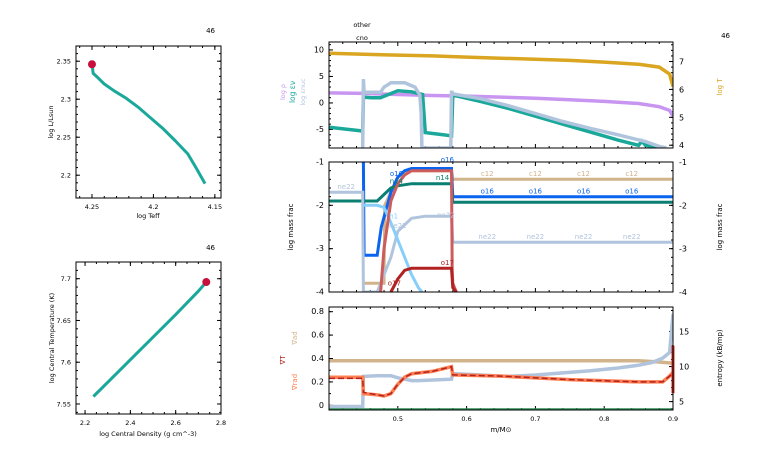 Image resolution: width=766 pixels, height=460 pixels. What do you see at coordinates (683, 205) in the screenshot?
I see `y2-tick-label: -2` at bounding box center [683, 205].